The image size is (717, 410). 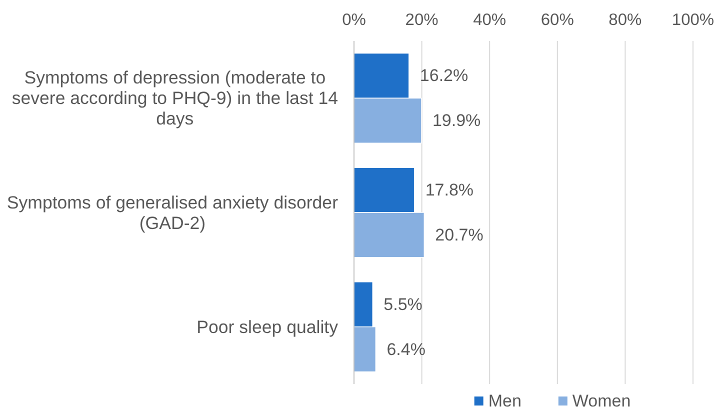 I want to click on legend-label: Men, so click(x=505, y=401).